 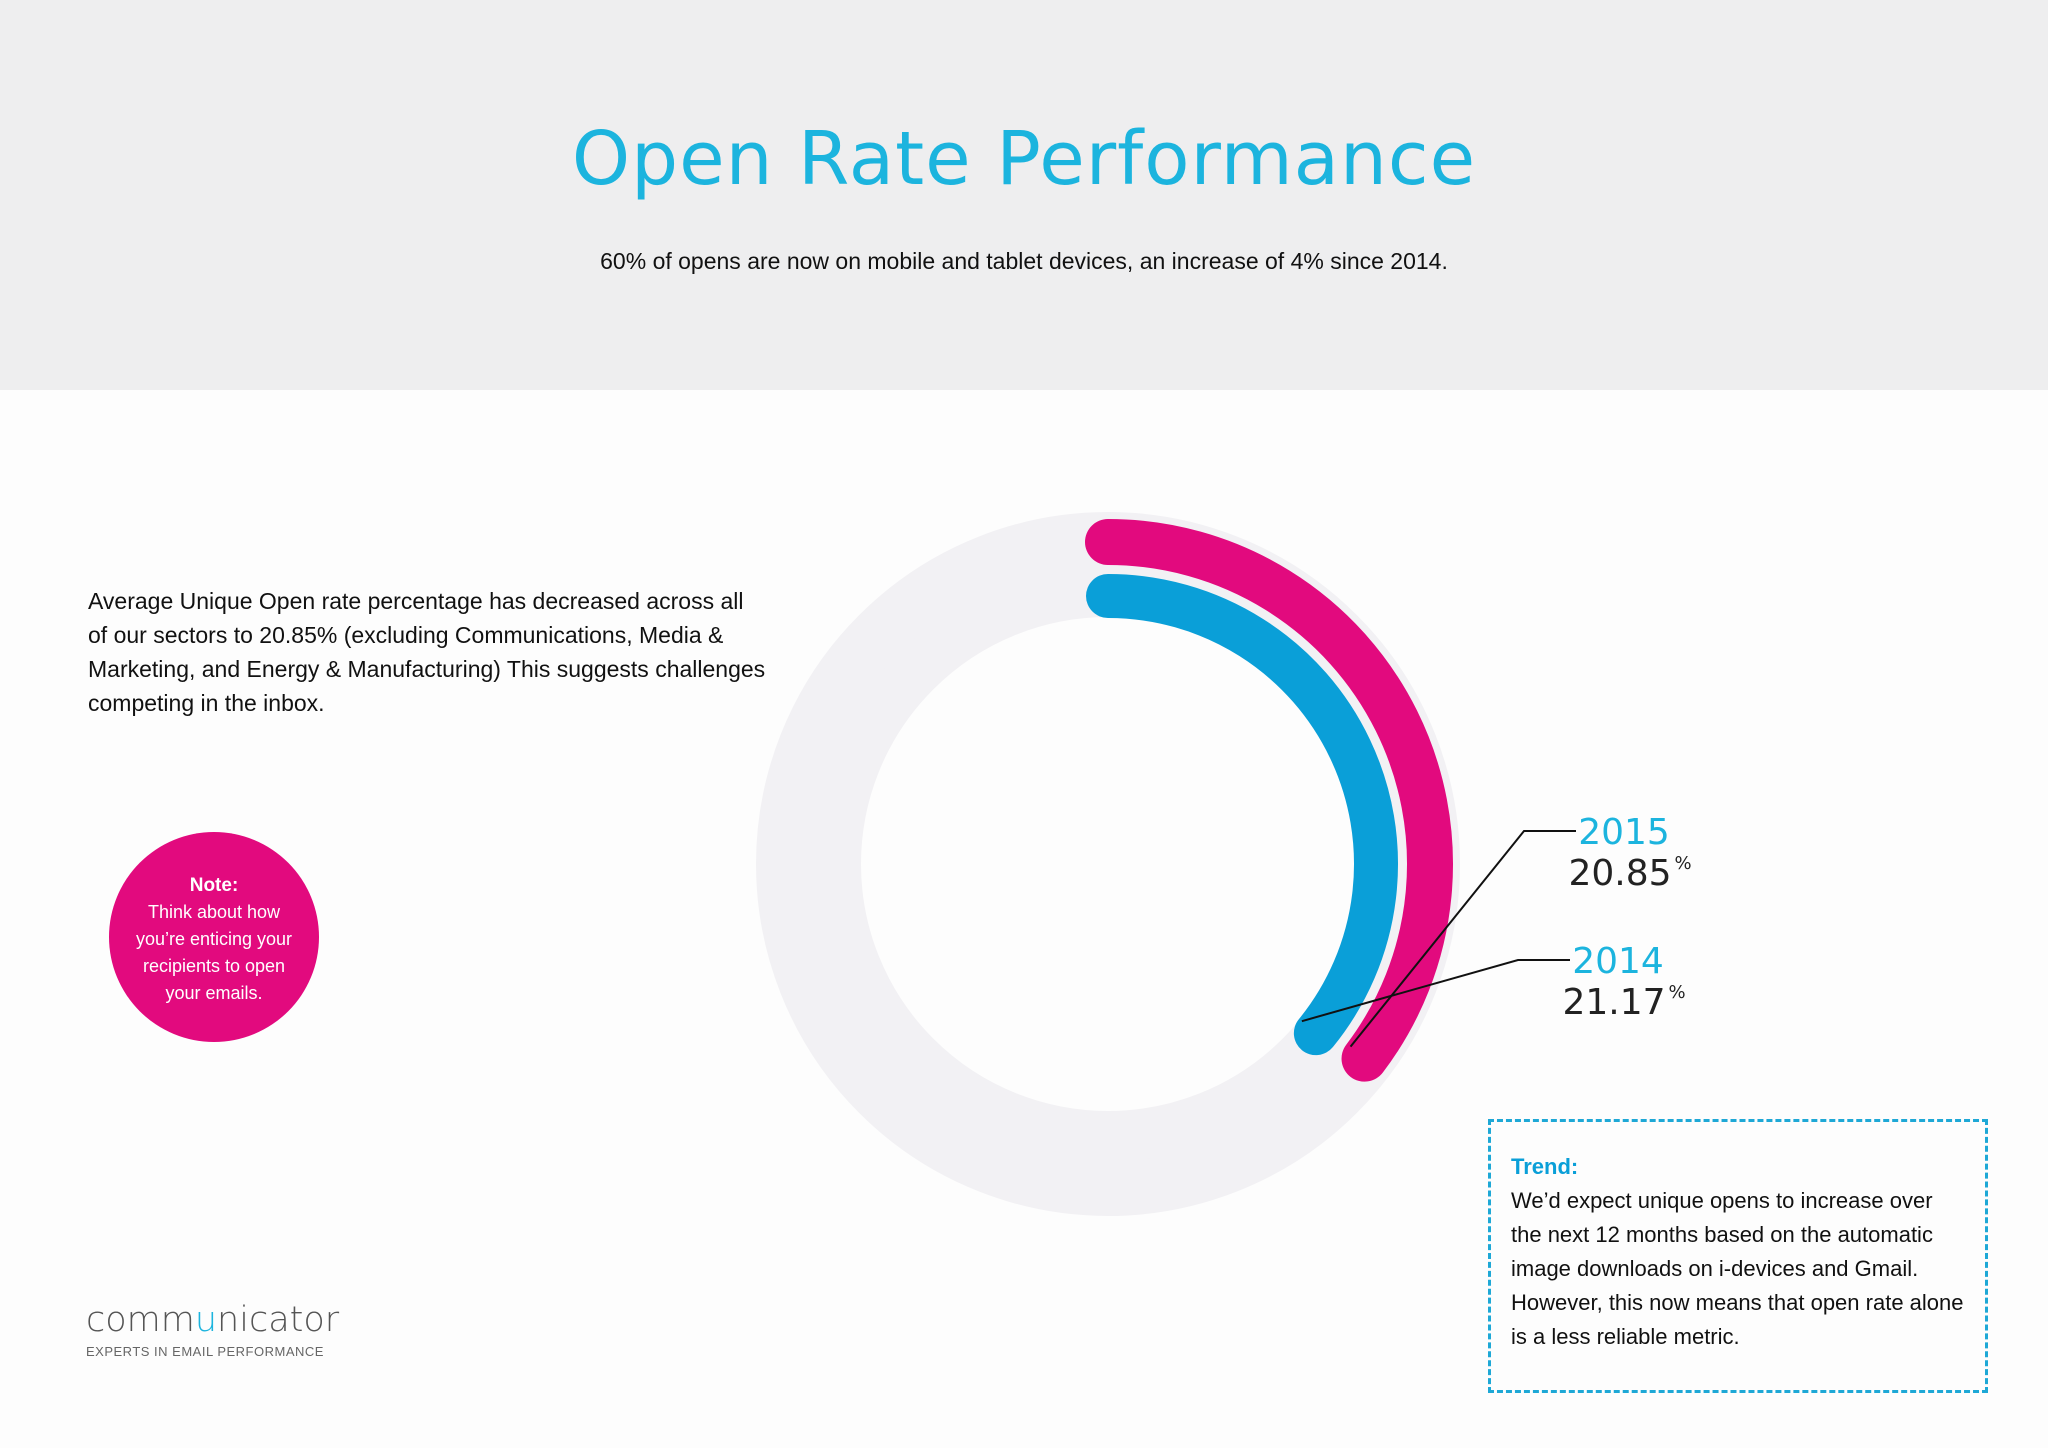 I want to click on trend-title: Trend:, so click(x=1545, y=1166).